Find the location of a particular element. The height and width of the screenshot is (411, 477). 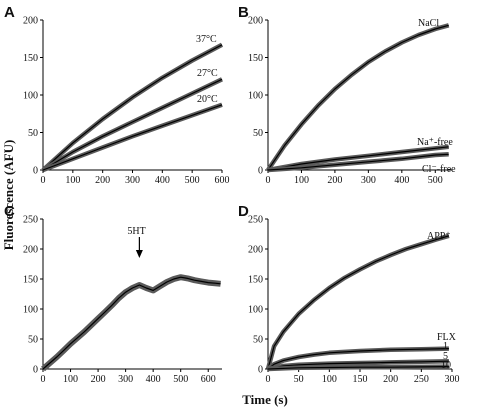

x-tick-label: 250 is located at coordinates (421, 379).